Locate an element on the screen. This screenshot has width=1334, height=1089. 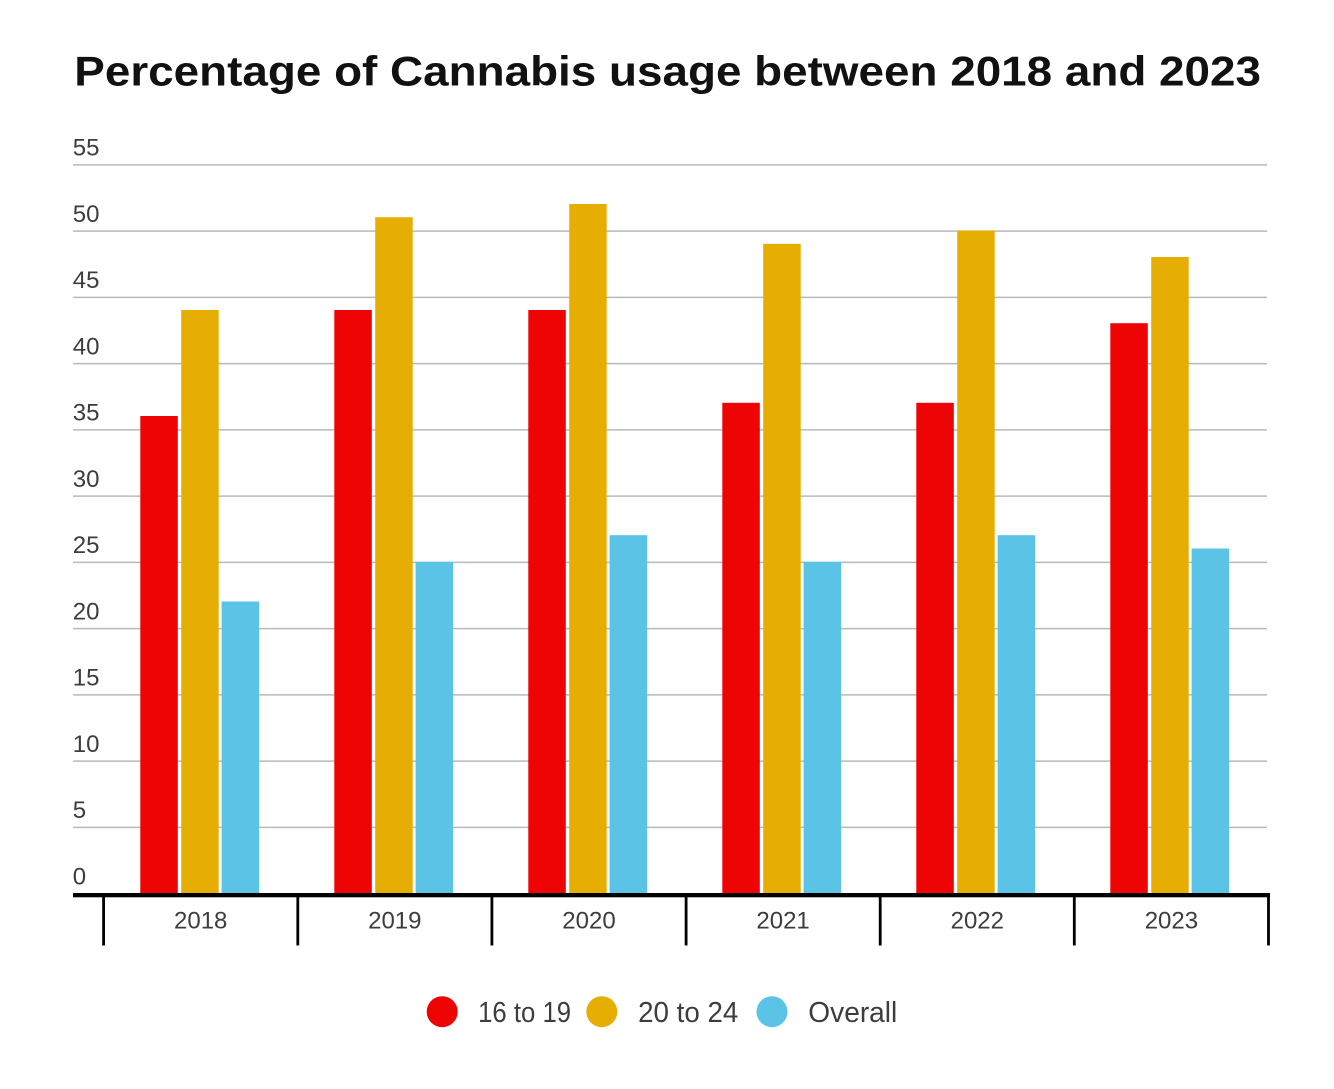
svg-text: 2019 is located at coordinates (394, 921).